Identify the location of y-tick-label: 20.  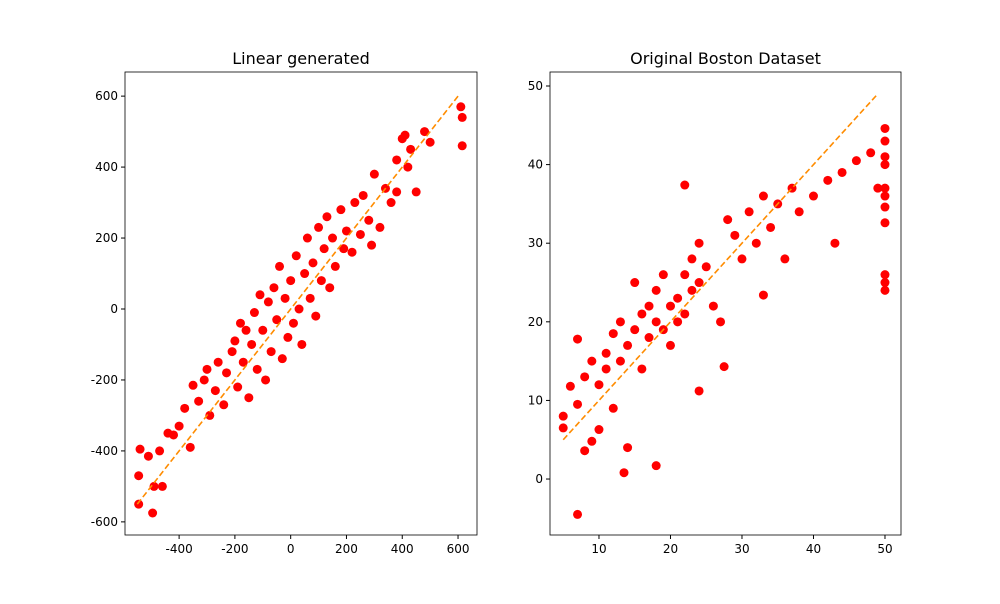
(535, 322).